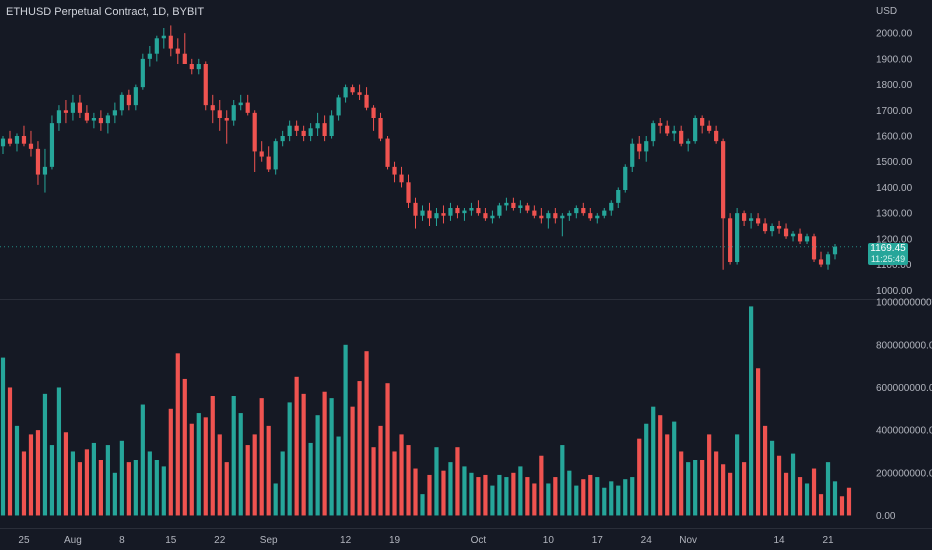 This screenshot has width=932, height=550. Describe the element at coordinates (171, 540) in the screenshot. I see `time-tick-label: 15` at that location.